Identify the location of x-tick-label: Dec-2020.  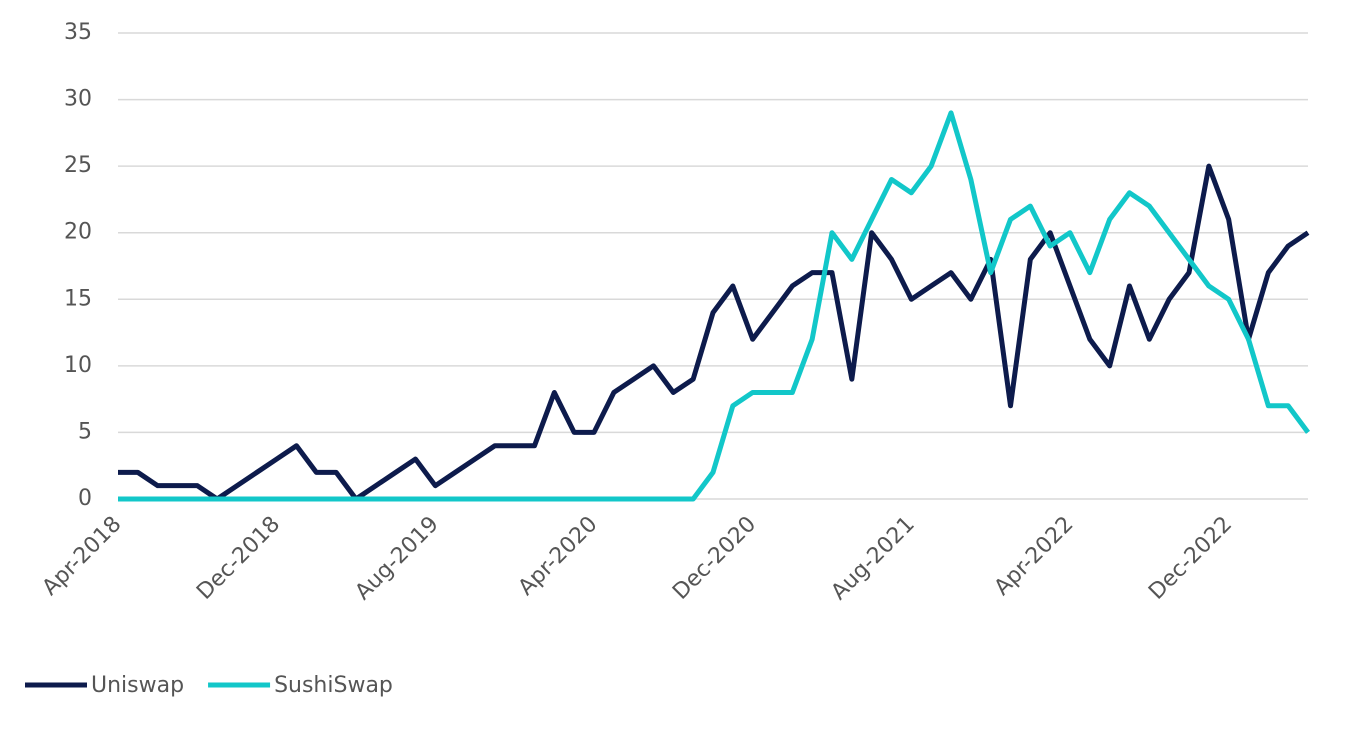
(714, 558).